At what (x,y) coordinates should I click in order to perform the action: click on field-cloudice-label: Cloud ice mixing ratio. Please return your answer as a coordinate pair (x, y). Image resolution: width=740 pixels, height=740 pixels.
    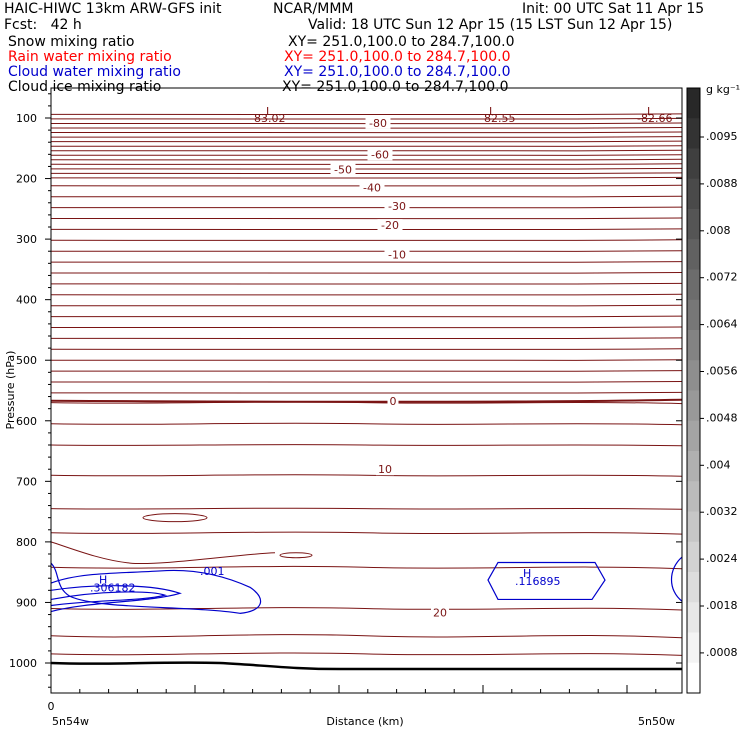
    Looking at the image, I should click on (85, 87).